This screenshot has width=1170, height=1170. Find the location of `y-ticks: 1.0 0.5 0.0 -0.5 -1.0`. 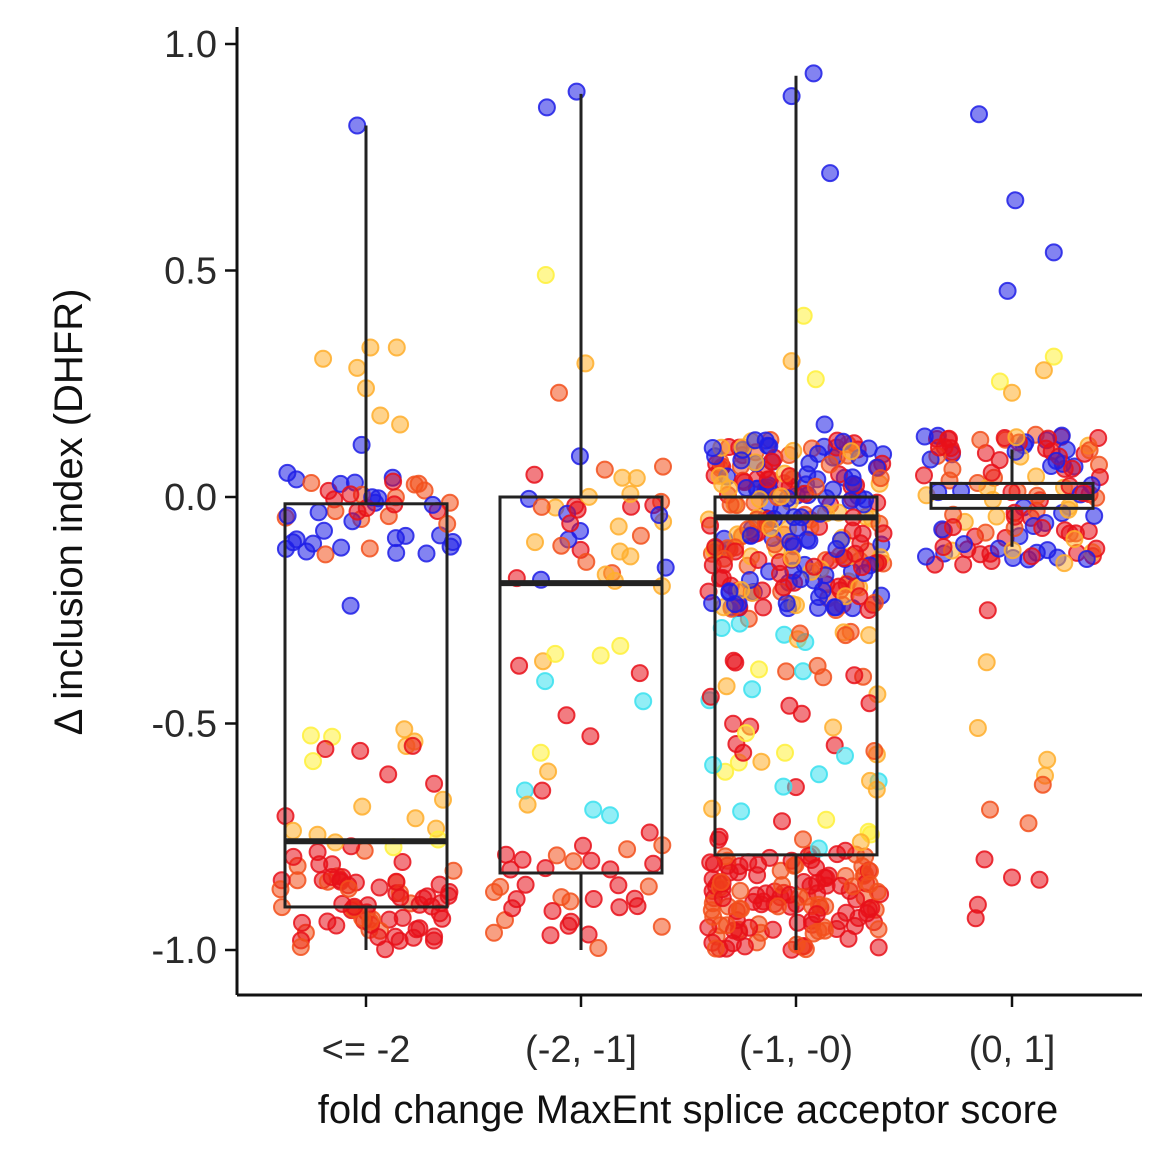

y-ticks: 1.0 0.5 0.0 -0.5 -1.0 is located at coordinates (194, 498).